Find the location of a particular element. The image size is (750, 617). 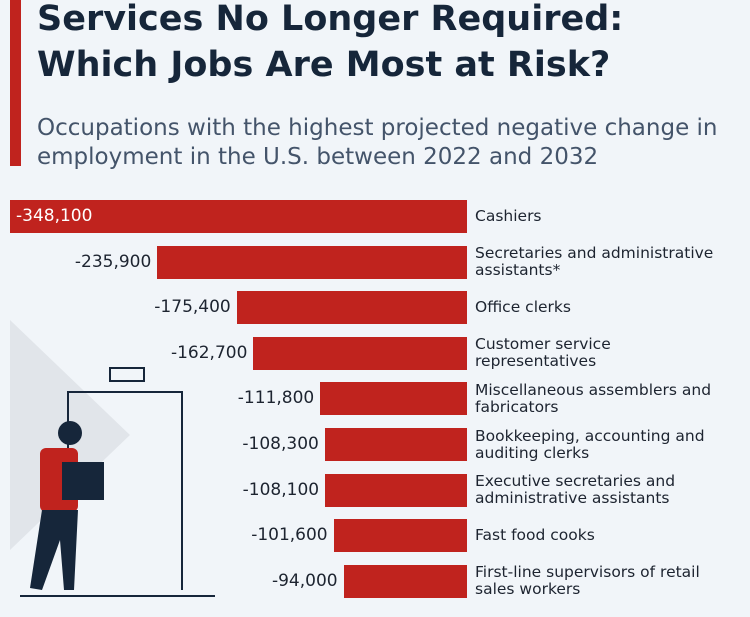

value-label: -175,400 is located at coordinates (192, 307).